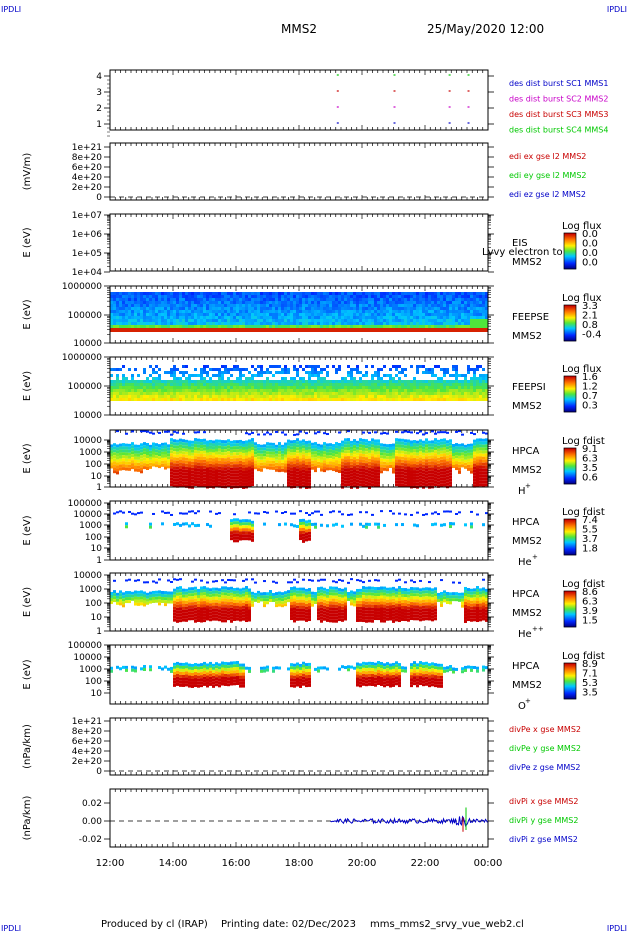 Image resolution: width=630 pixels, height=934 pixels. What do you see at coordinates (299, 100) in the screenshot?
I see `panel-frame` at bounding box center [299, 100].